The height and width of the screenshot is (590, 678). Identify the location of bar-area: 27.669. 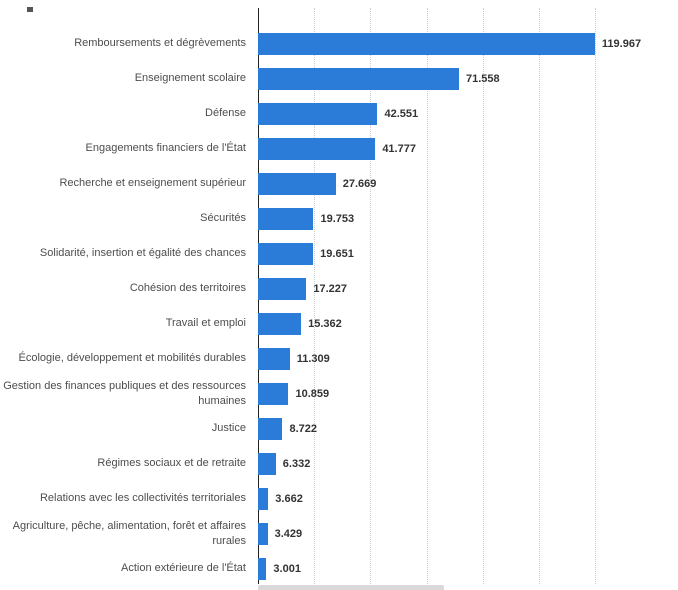
(468, 183).